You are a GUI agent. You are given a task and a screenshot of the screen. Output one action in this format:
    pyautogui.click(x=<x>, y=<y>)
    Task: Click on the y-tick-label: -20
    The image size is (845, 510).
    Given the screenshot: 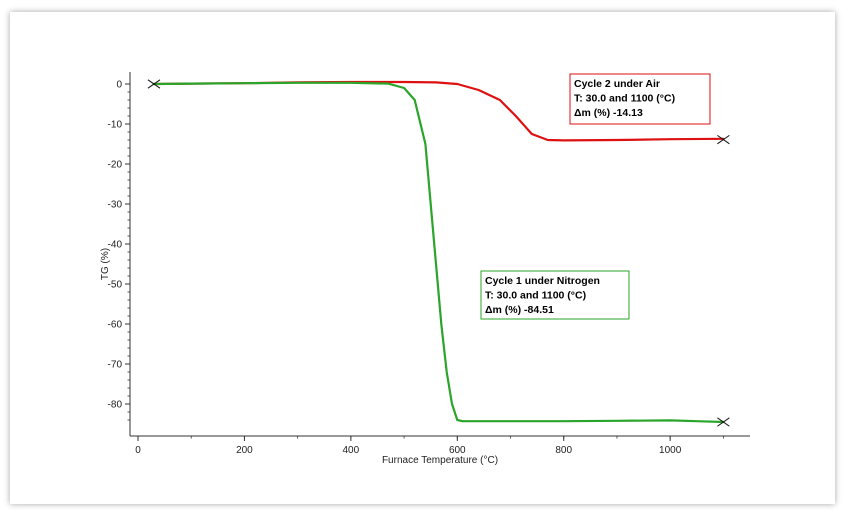 What is the action you would take?
    pyautogui.click(x=115, y=165)
    